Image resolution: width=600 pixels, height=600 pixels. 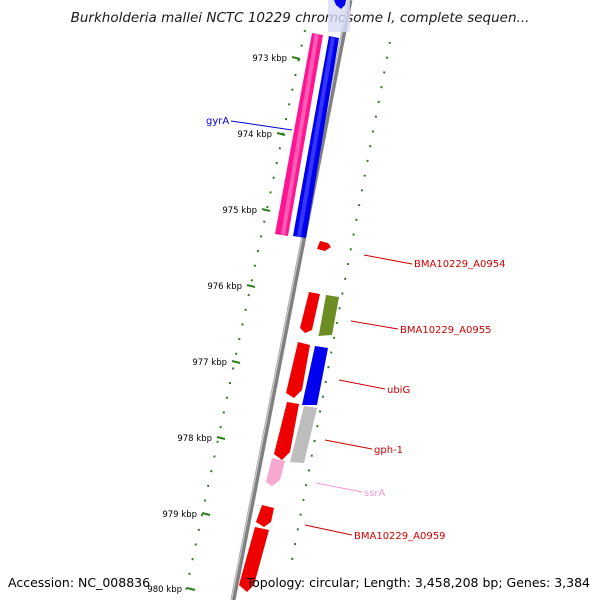 What do you see at coordinates (445, 330) in the screenshot?
I see `gene-label-BMA10229_A0955: BMA10229_A0955` at bounding box center [445, 330].